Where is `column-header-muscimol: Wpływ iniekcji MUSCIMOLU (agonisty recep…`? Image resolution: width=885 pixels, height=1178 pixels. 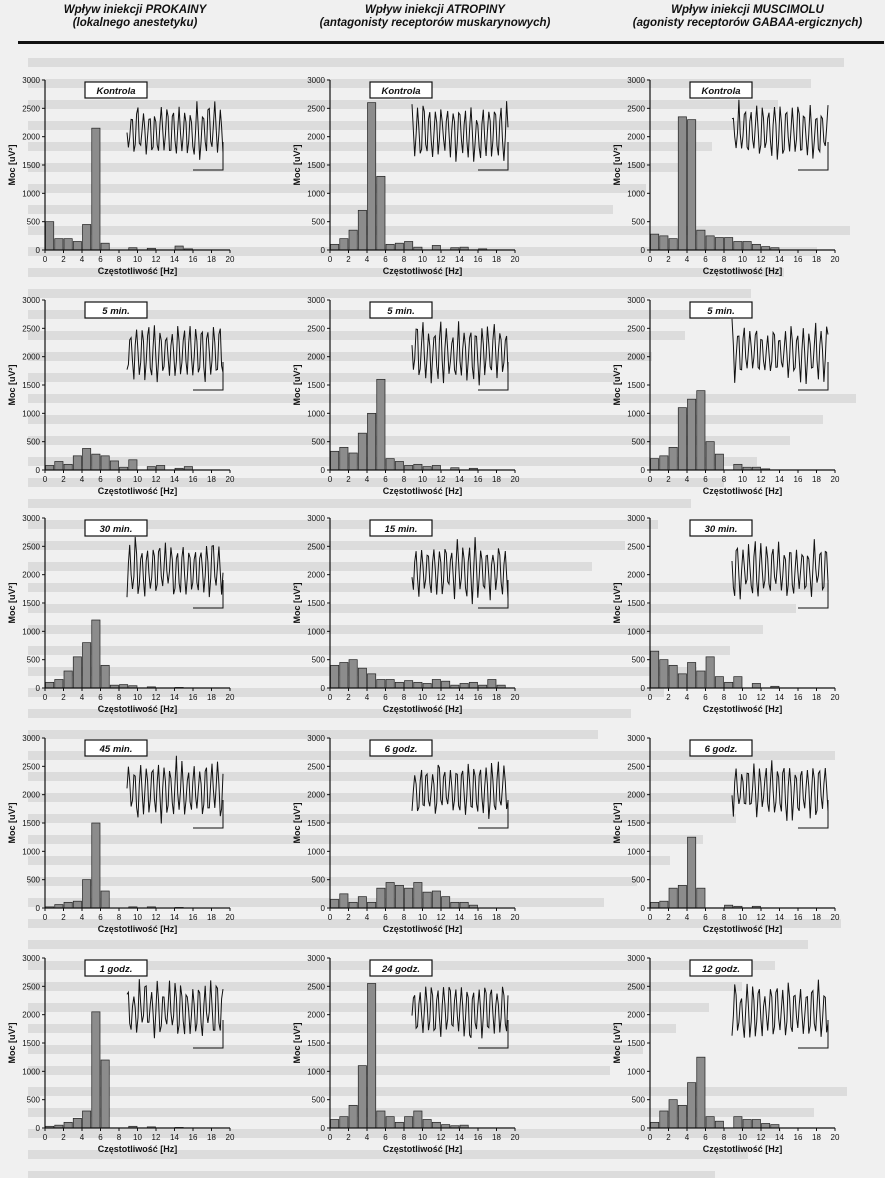
column-header-muscimol: Wpływ iniekcji MUSCIMOLU (agonisty recep… is located at coordinates (747, 17).